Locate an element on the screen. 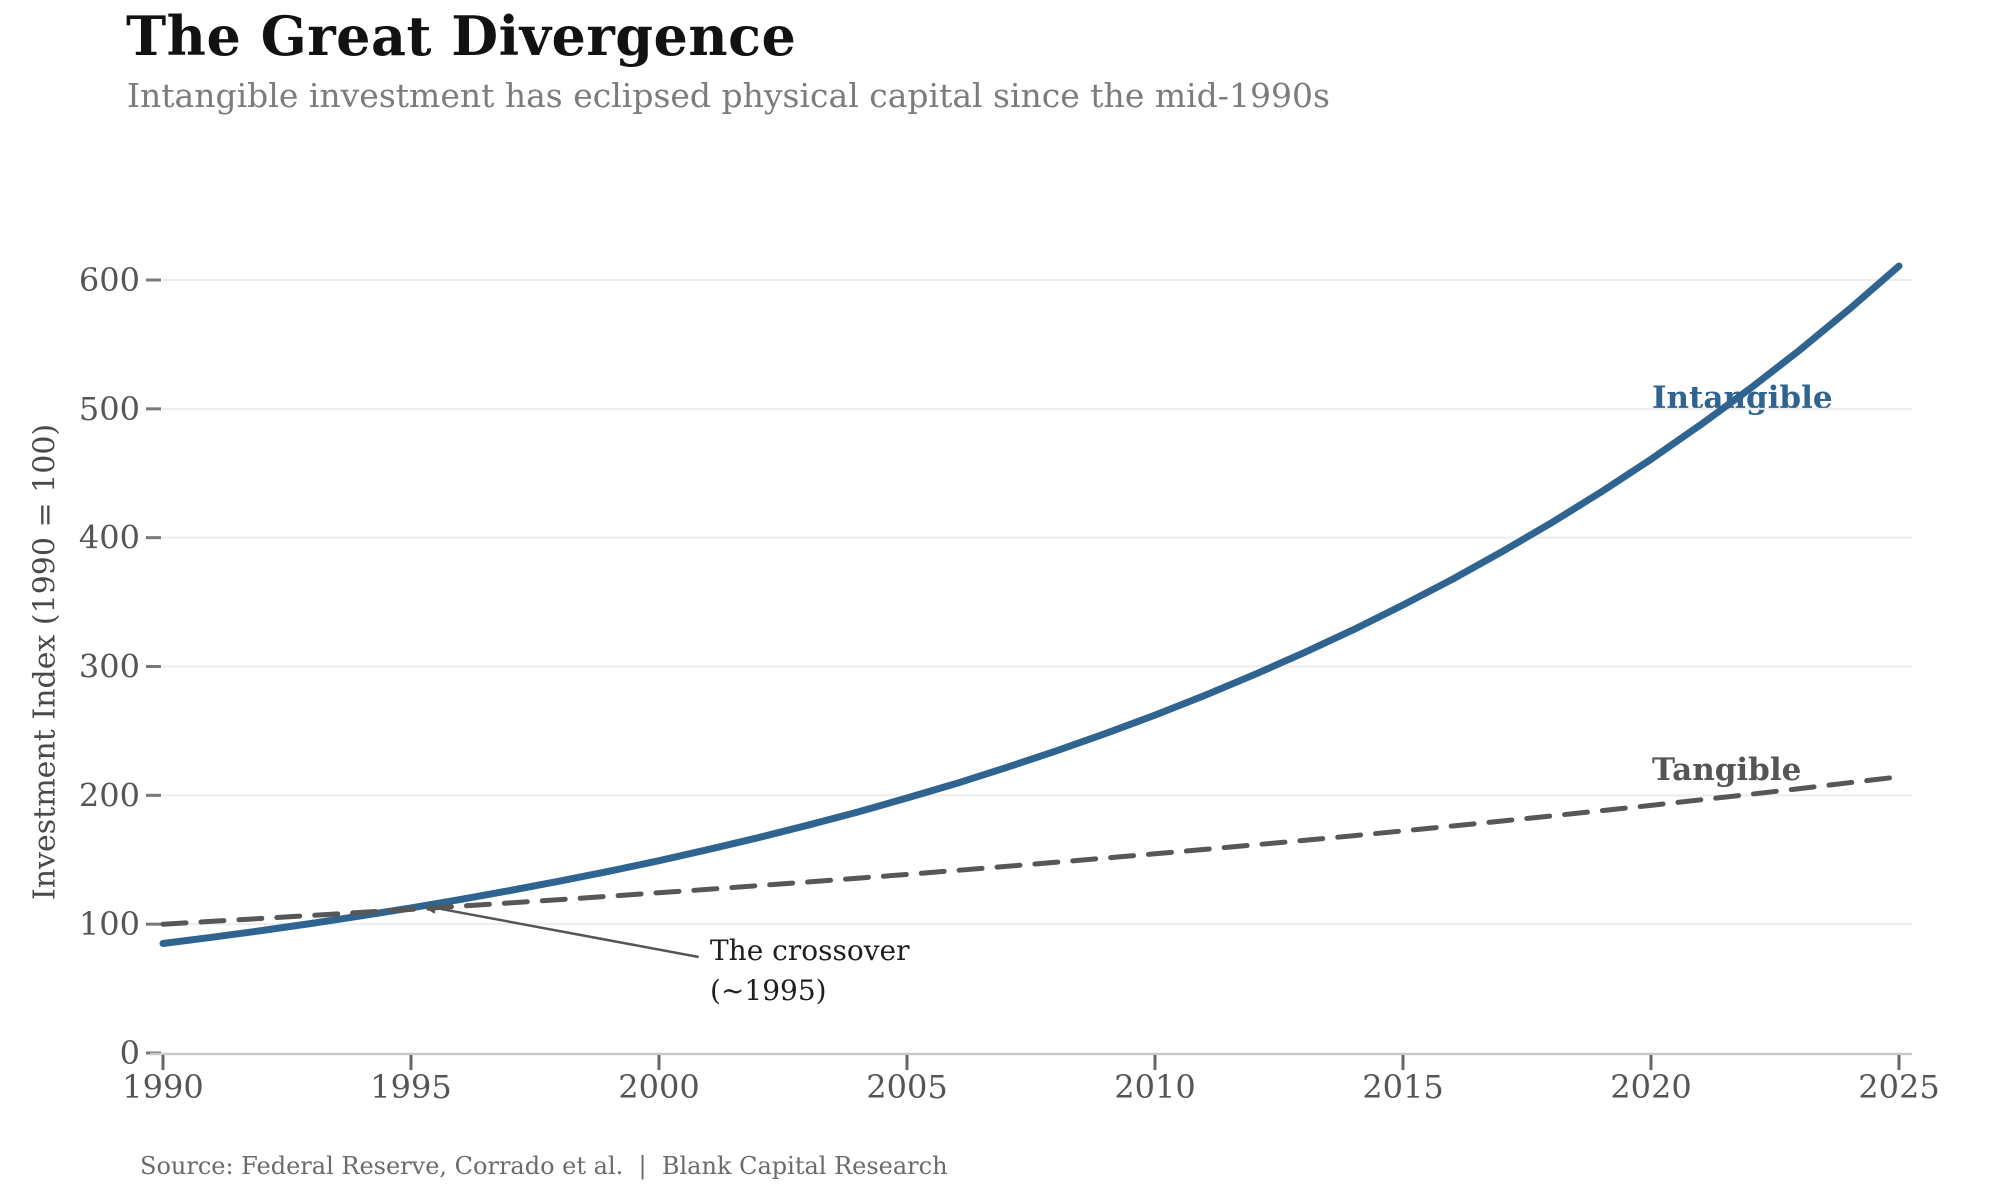 The width and height of the screenshot is (2000, 1200). annotation-arrow is located at coordinates (559, 930).